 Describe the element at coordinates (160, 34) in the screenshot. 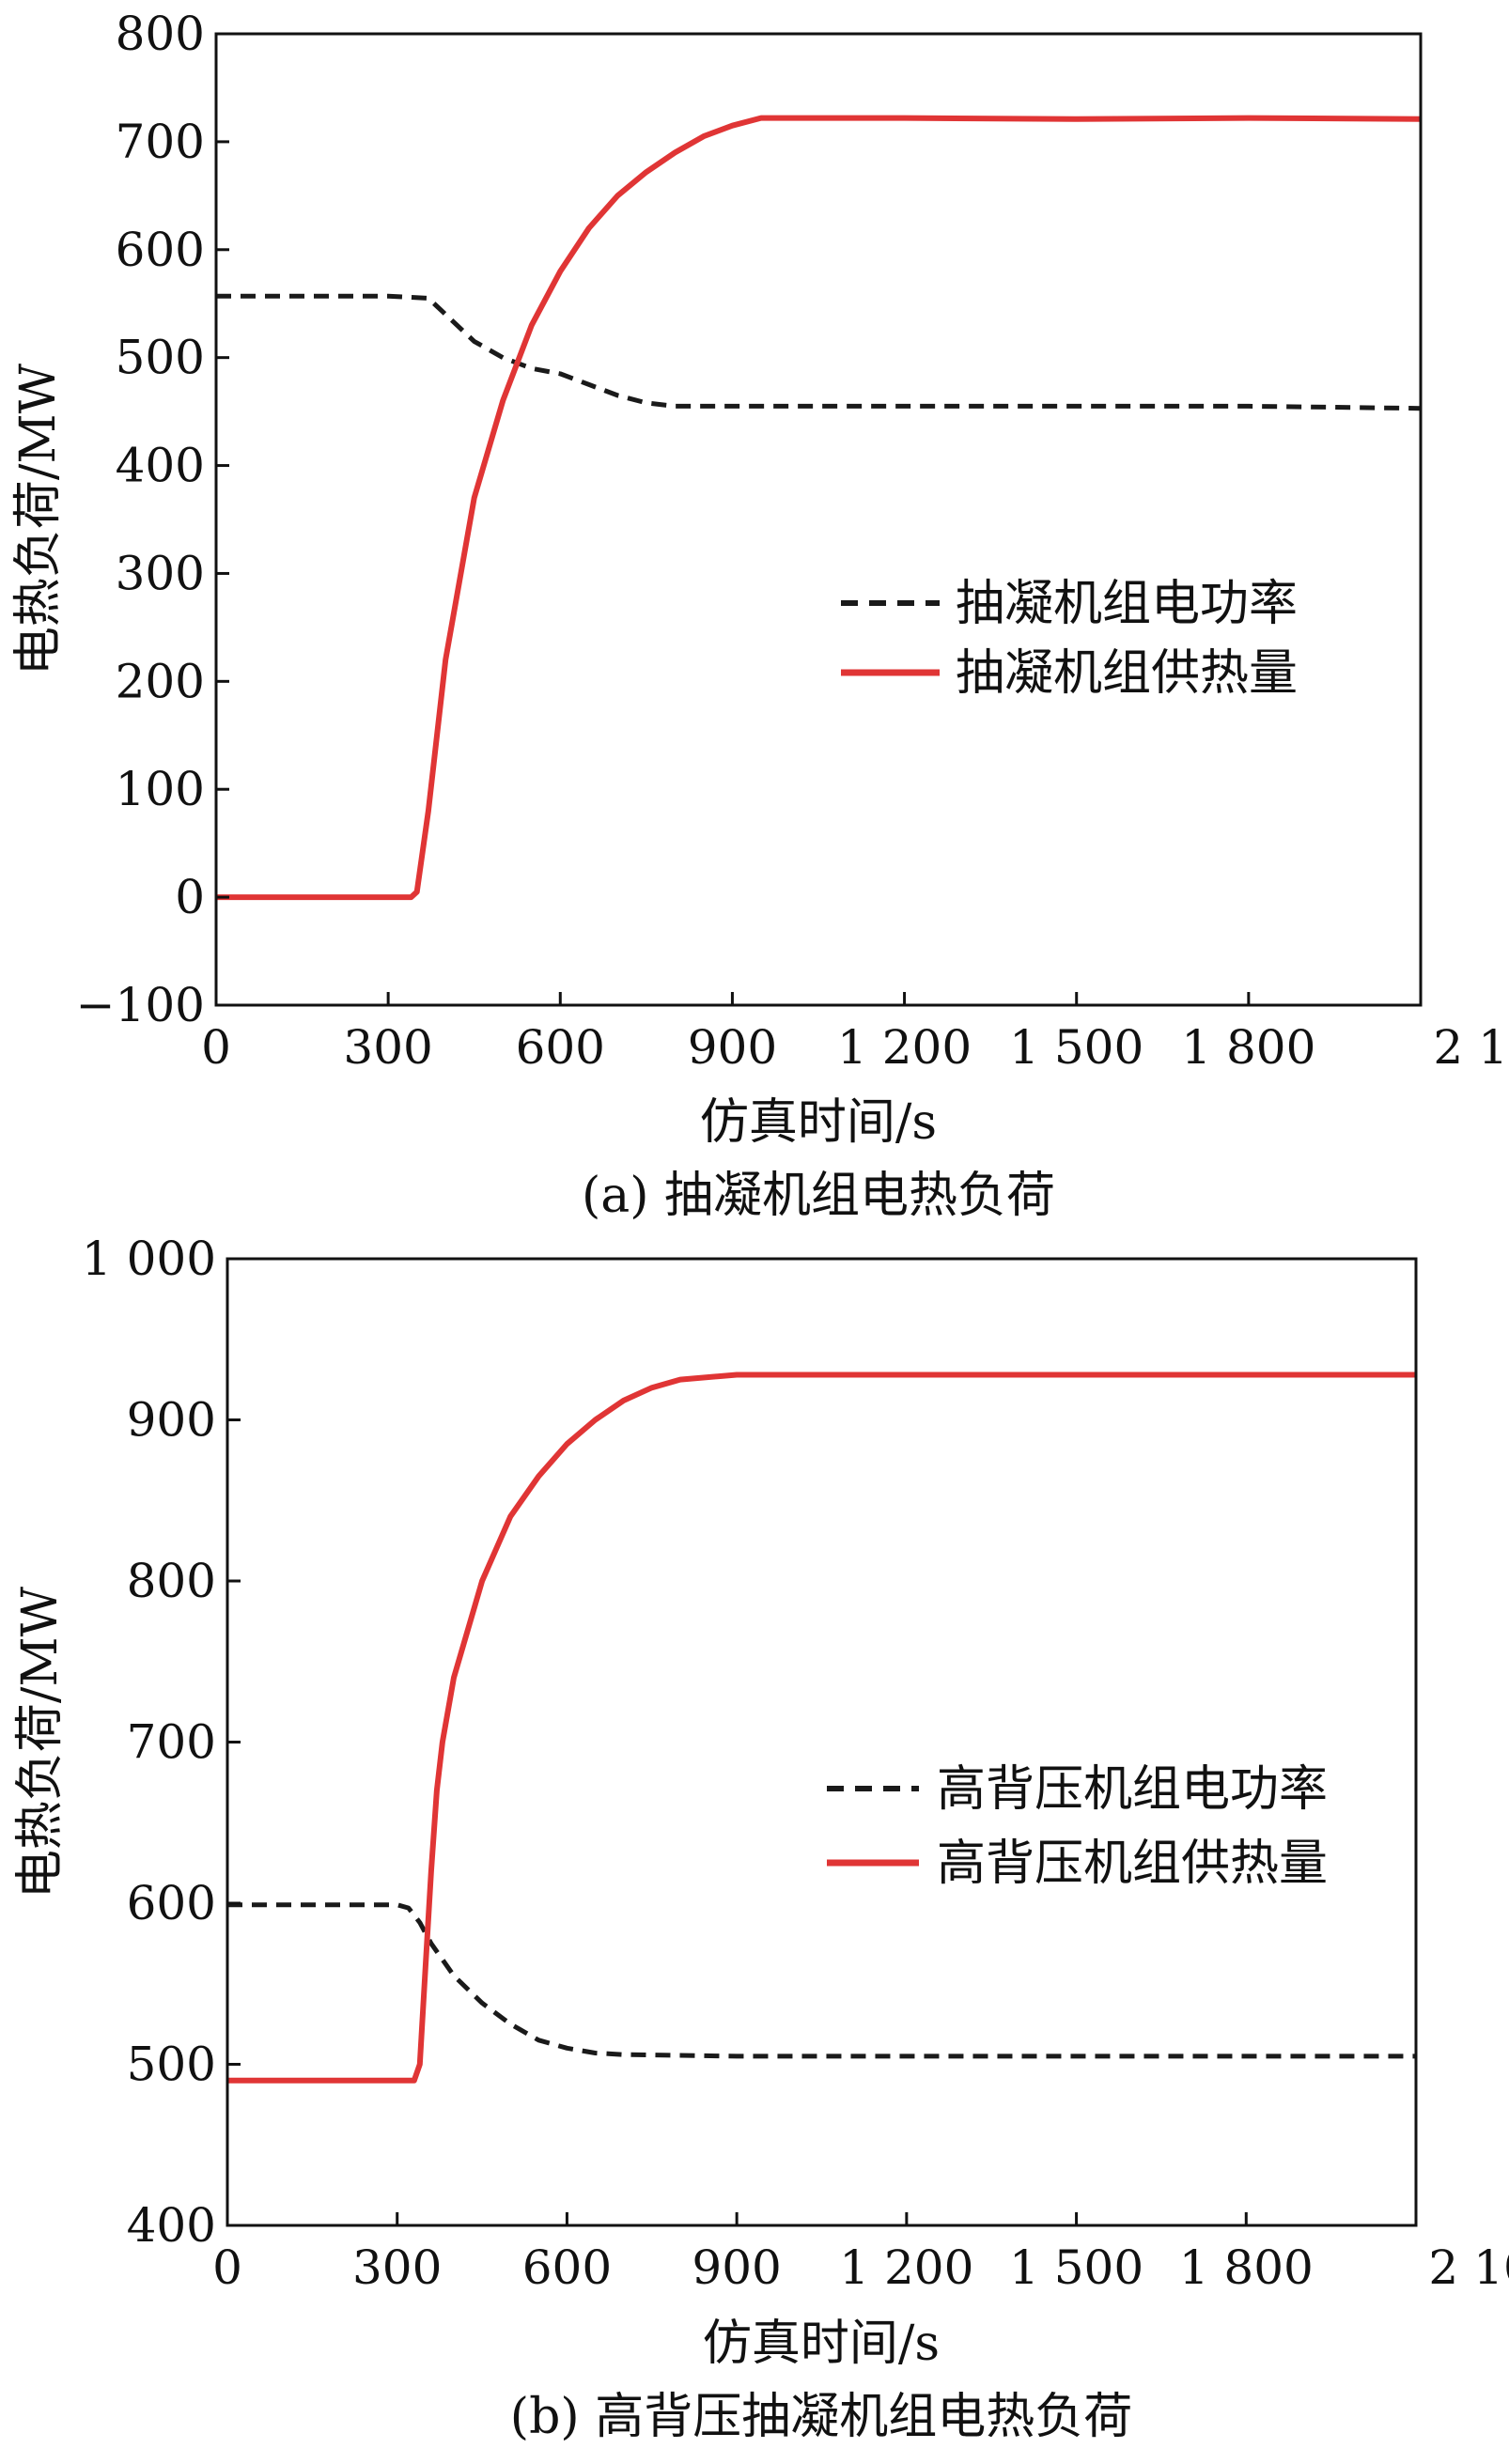

I see `panel-a-y-tick-label: 800` at that location.